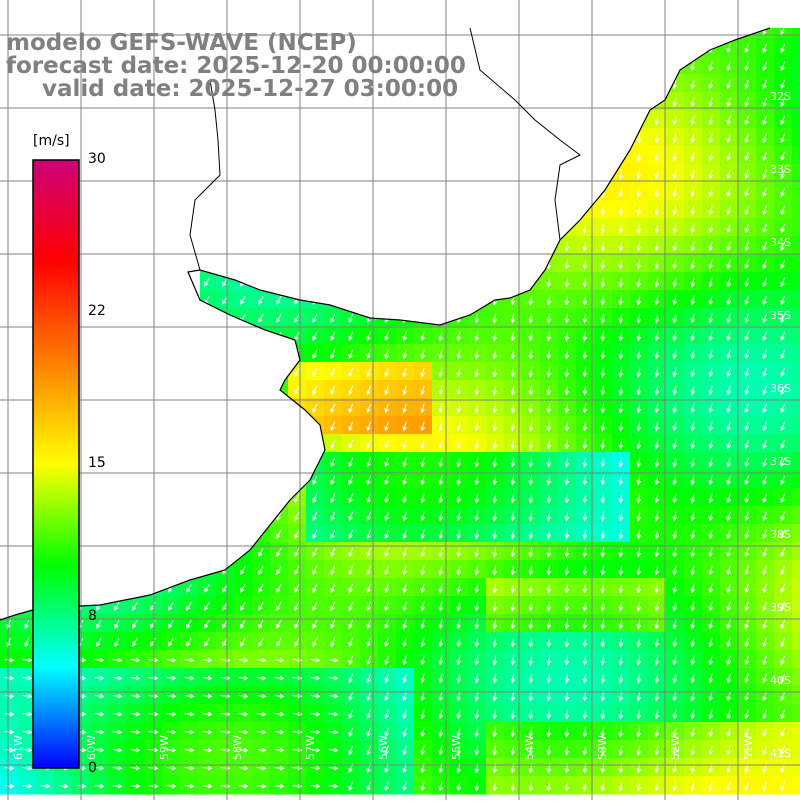  Describe the element at coordinates (456, 747) in the screenshot. I see `lon-label: 55W` at that location.